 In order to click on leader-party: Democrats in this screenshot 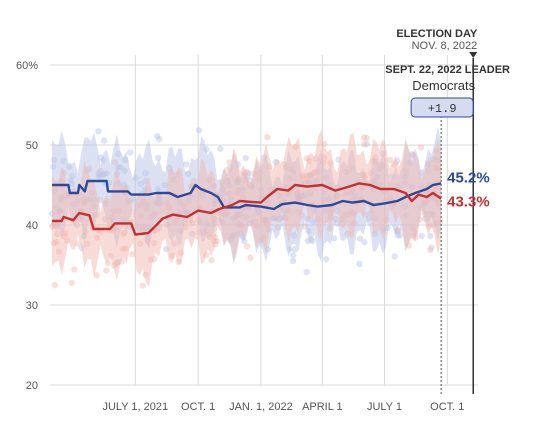, I will do `click(443, 85)`.